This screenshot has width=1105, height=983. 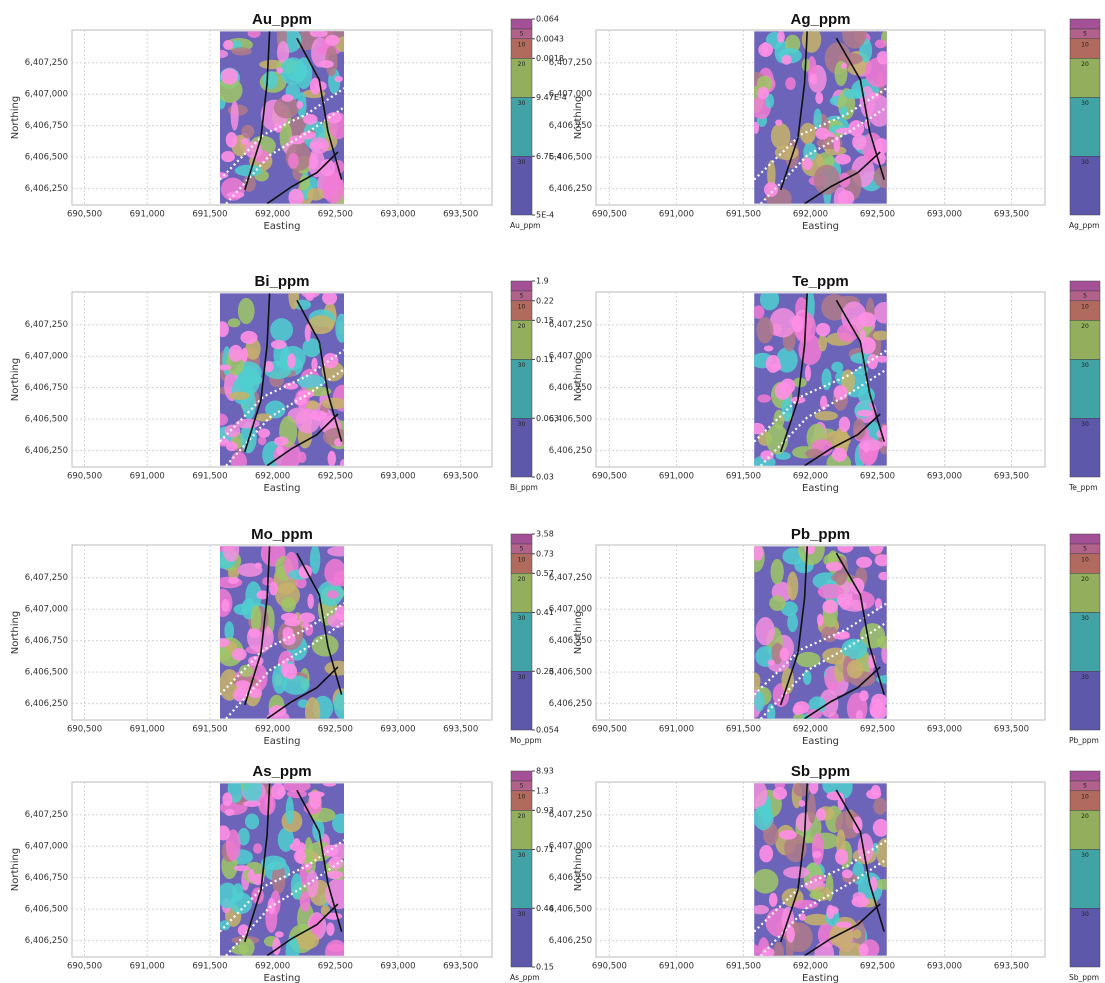 I want to click on legend-break: 0.23, so click(x=545, y=671).